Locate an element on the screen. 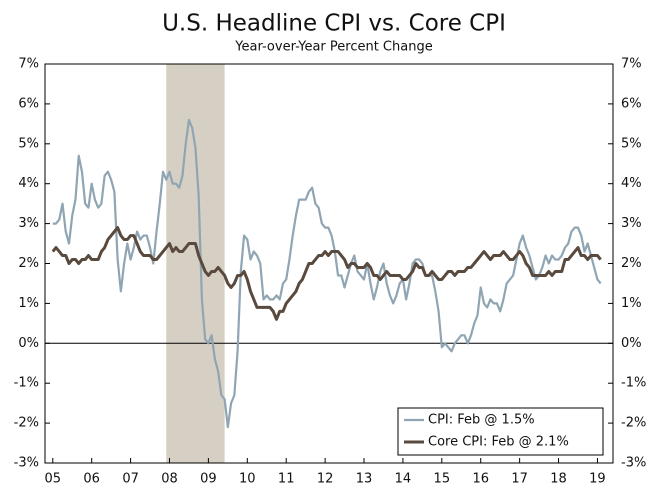 The height and width of the screenshot is (503, 667). chart-title: U.S. Headline CPI vs. Core CPI is located at coordinates (334, 24).